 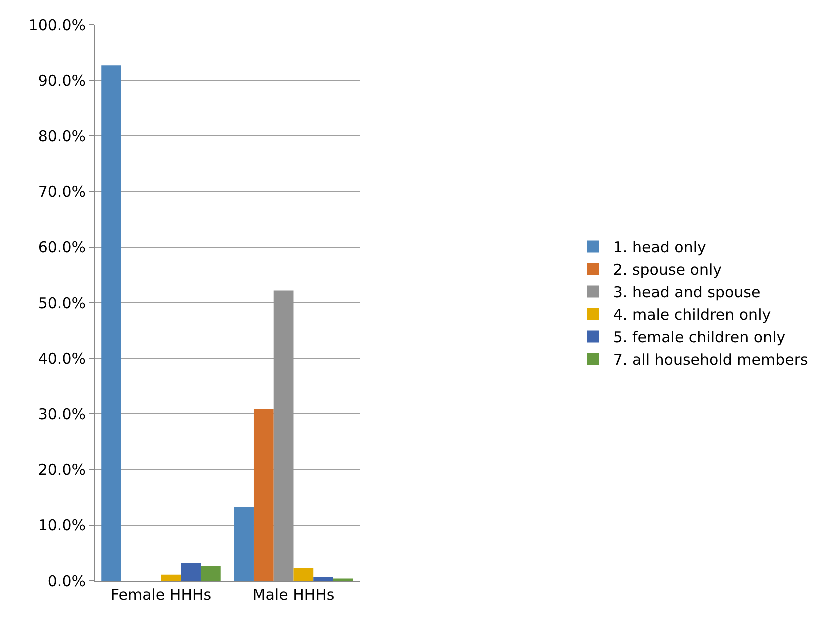 I want to click on y-tick-label: 80.0%, so click(x=62, y=136).